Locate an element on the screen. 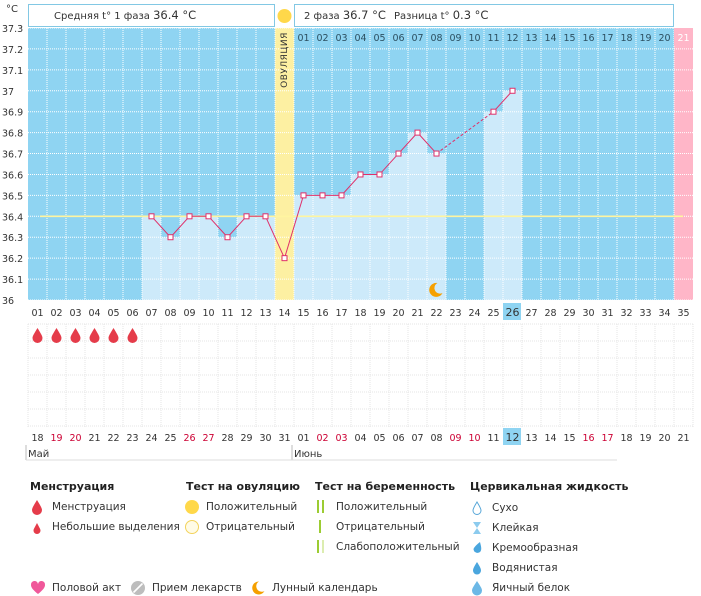 The width and height of the screenshot is (701, 596). calendar-date-label: 13 is located at coordinates (531, 438).